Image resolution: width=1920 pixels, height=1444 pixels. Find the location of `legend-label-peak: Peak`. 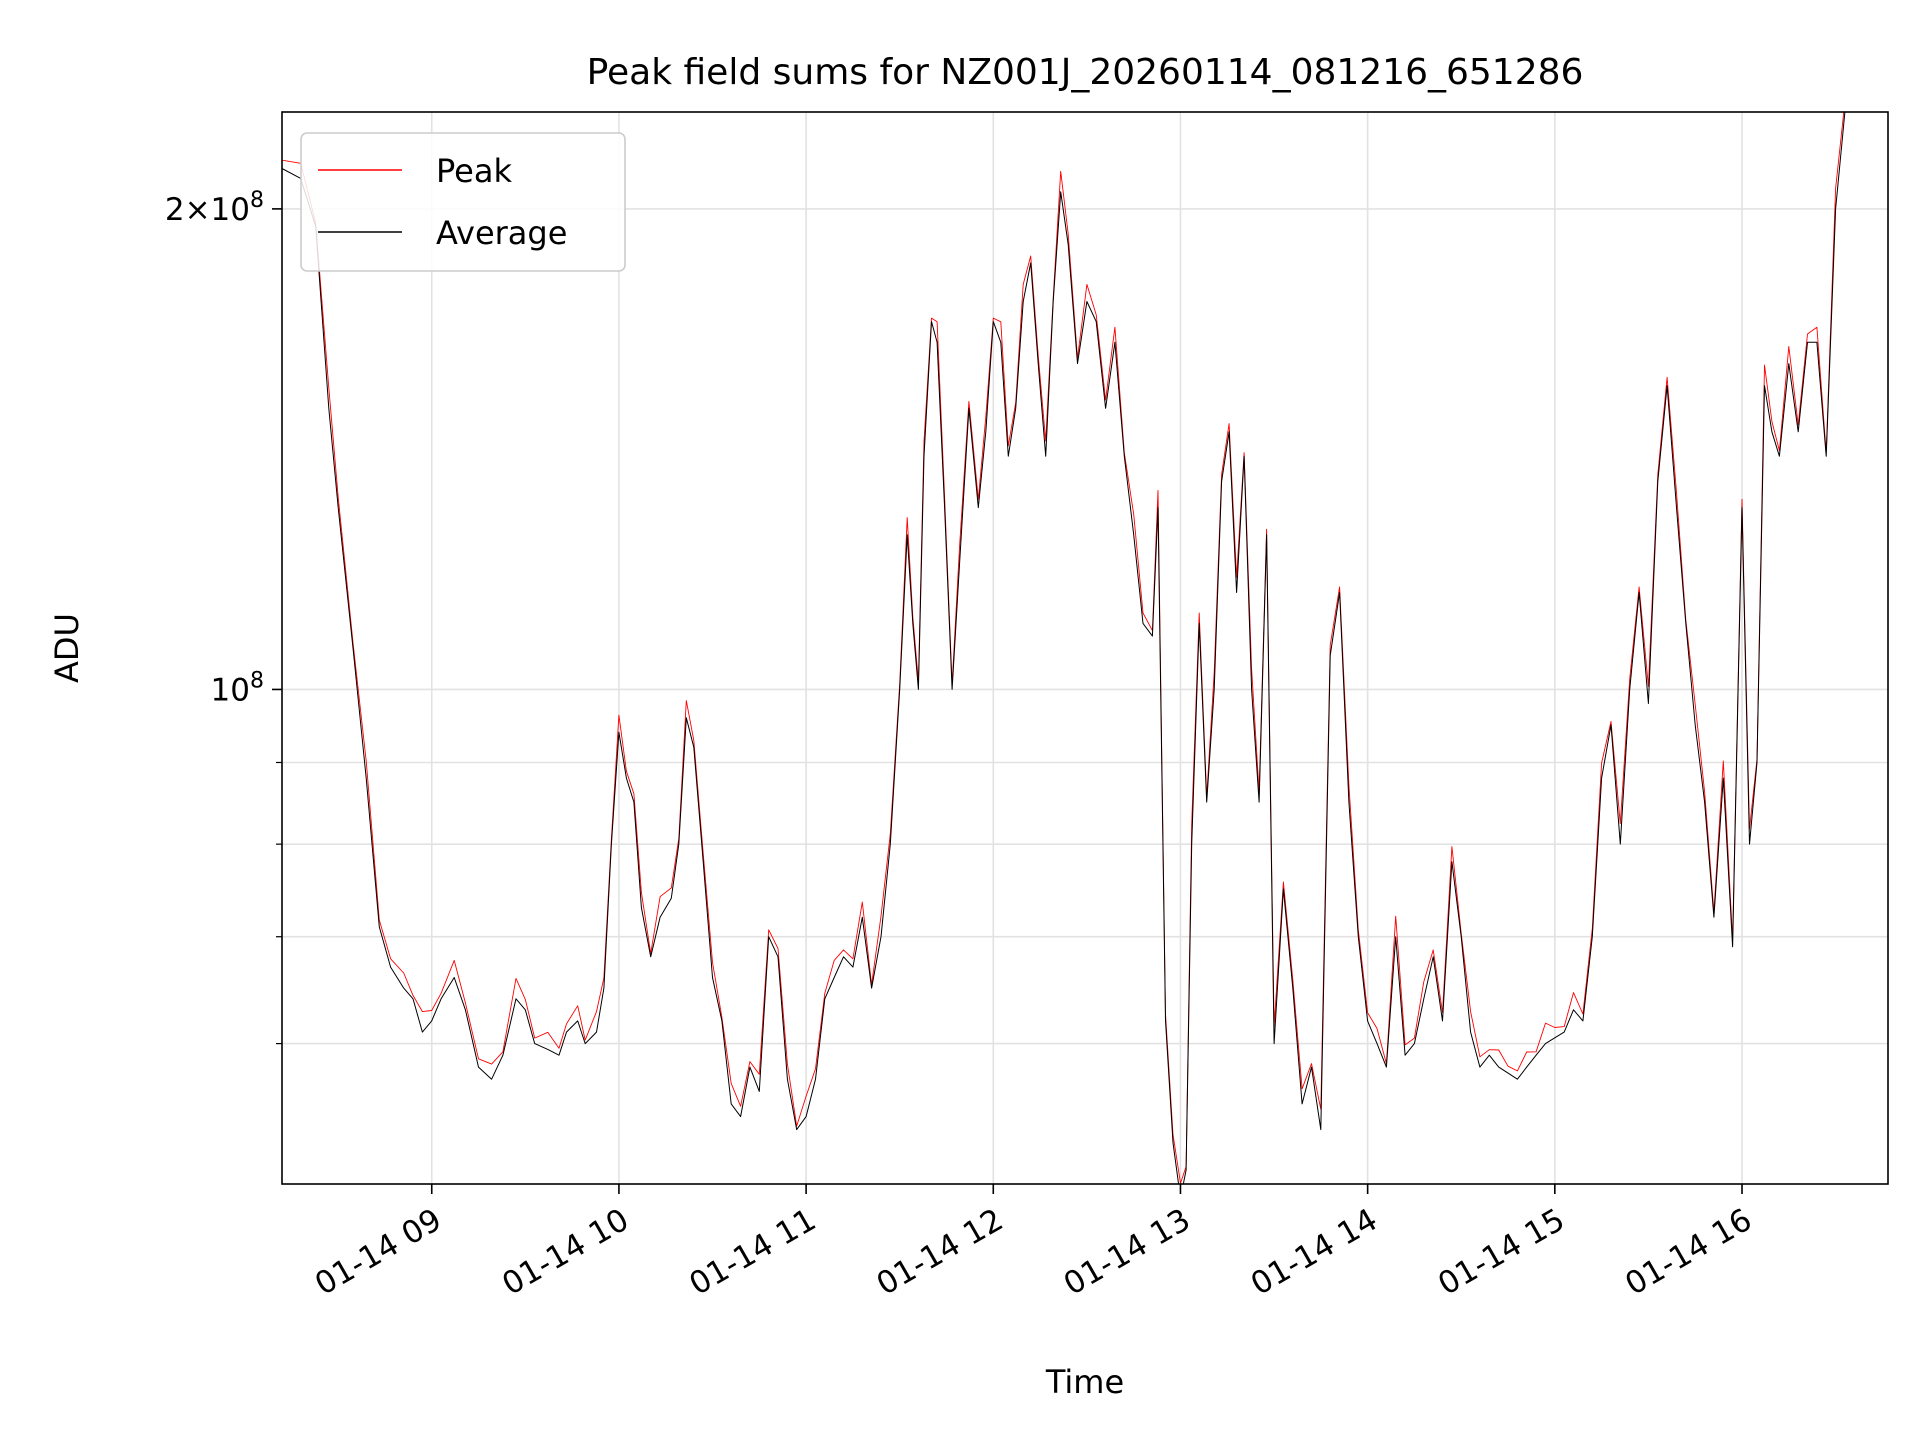

legend-label-peak: Peak is located at coordinates (474, 171).